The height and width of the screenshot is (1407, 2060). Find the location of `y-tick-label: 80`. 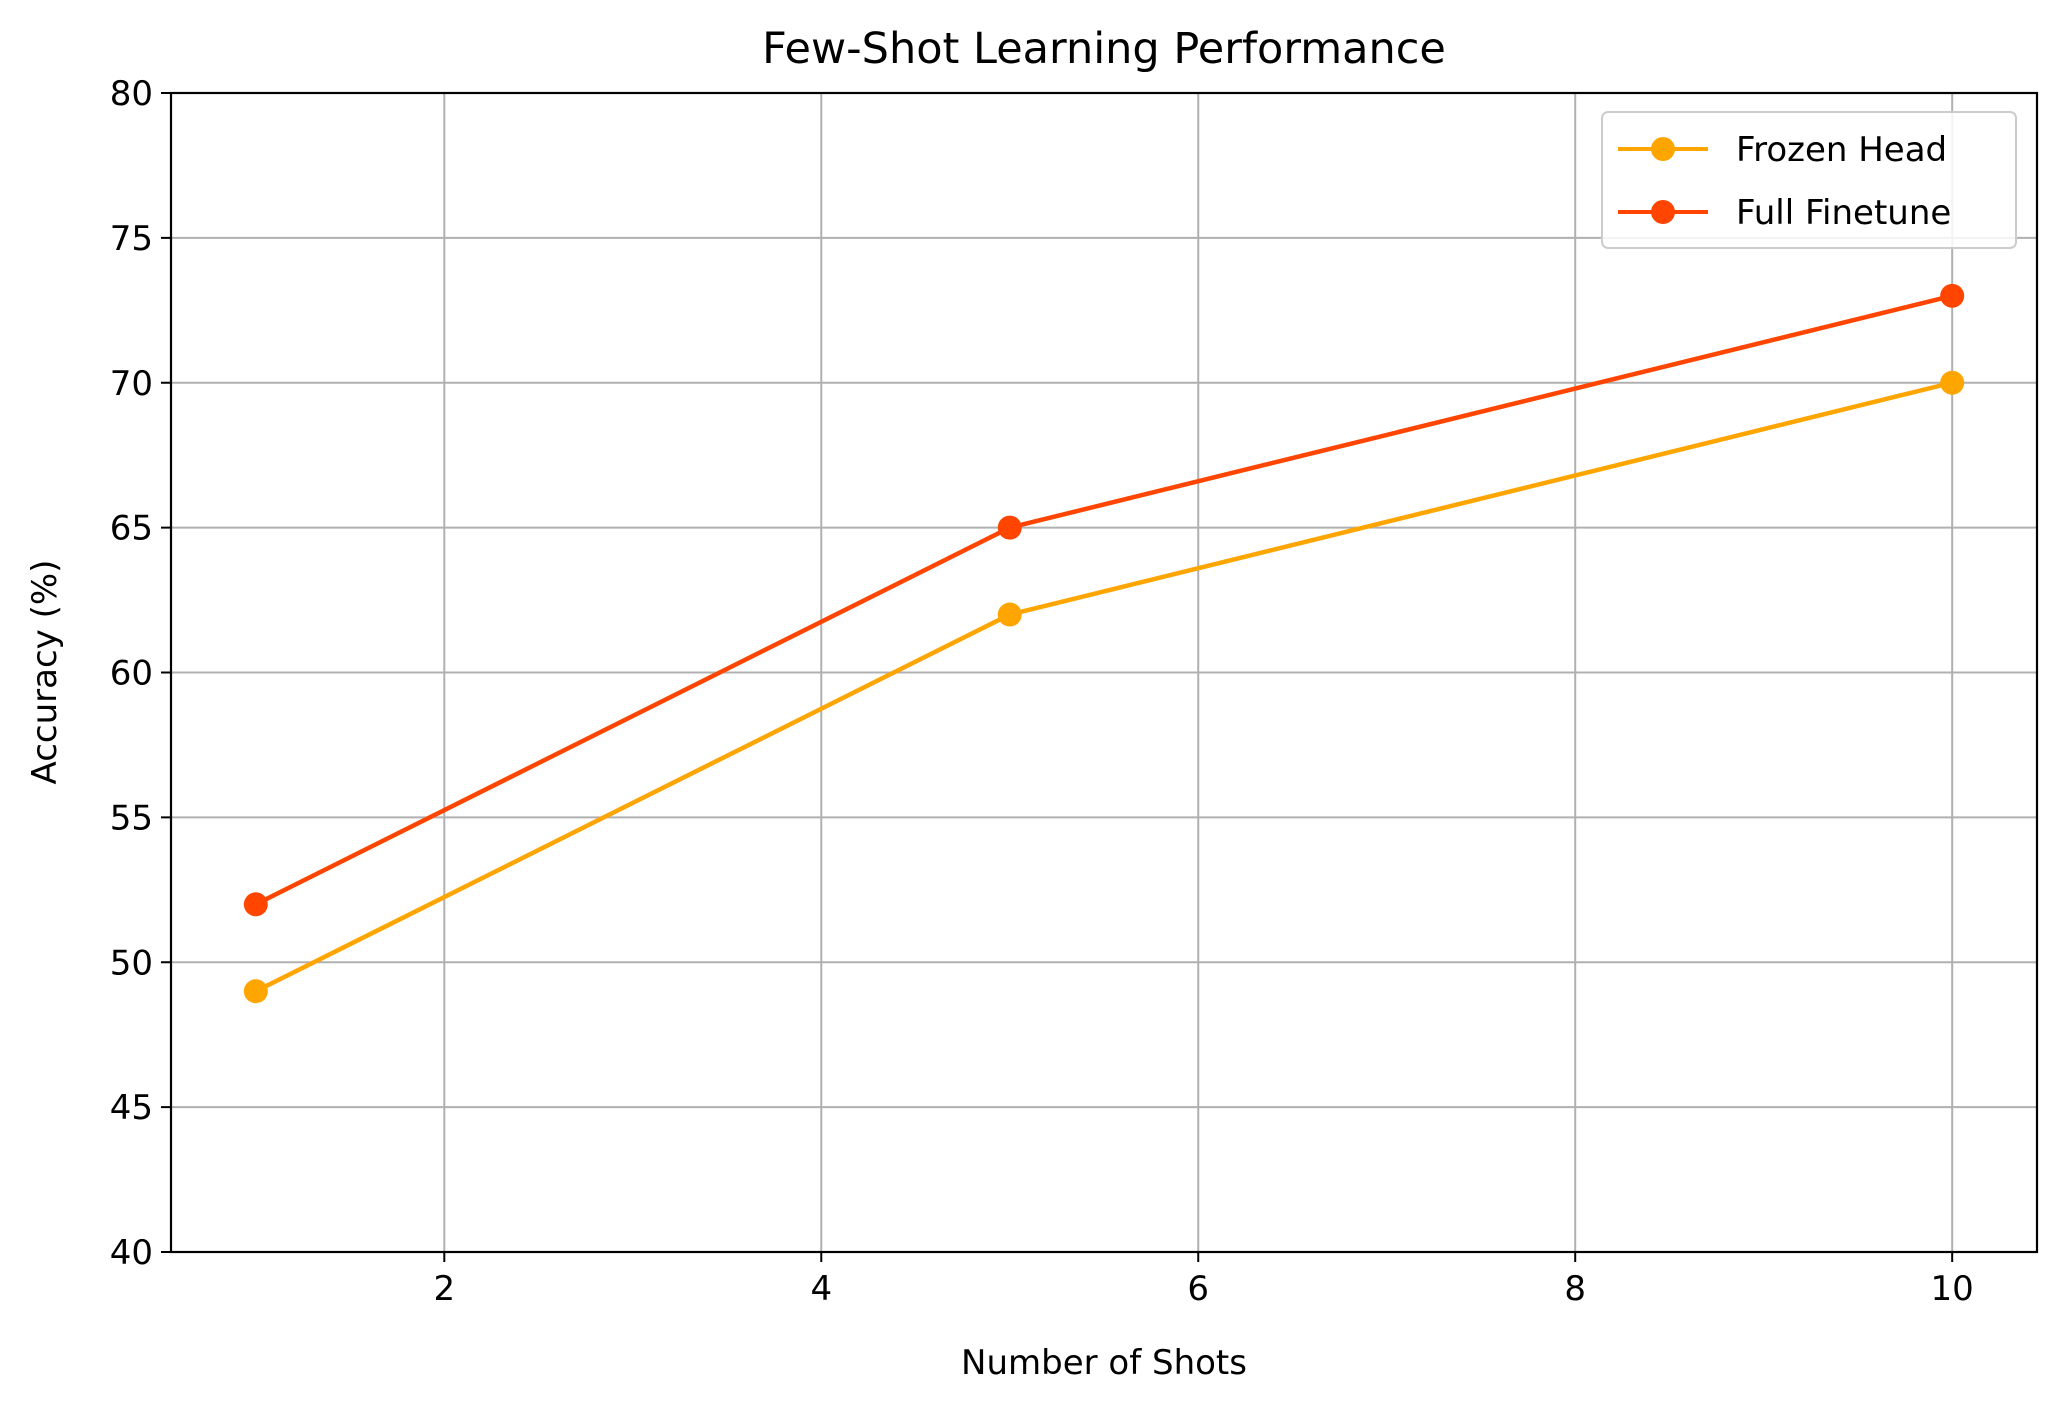

y-tick-label: 80 is located at coordinates (131, 94).